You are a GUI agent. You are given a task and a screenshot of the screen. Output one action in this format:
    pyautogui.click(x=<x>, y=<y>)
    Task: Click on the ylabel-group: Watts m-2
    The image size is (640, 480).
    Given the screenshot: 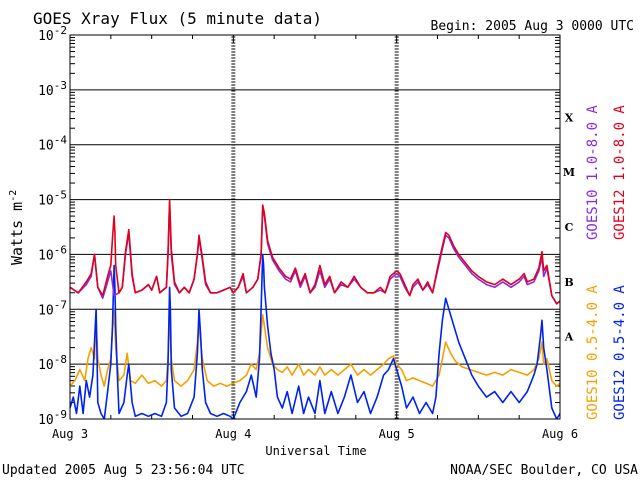 What is the action you would take?
    pyautogui.click(x=17, y=227)
    